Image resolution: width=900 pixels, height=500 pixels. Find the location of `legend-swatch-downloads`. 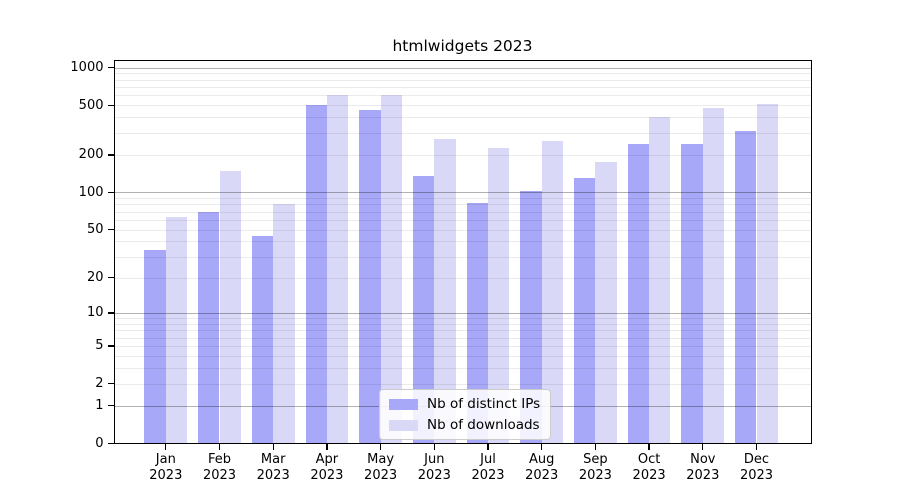

legend-swatch-downloads is located at coordinates (403, 425).